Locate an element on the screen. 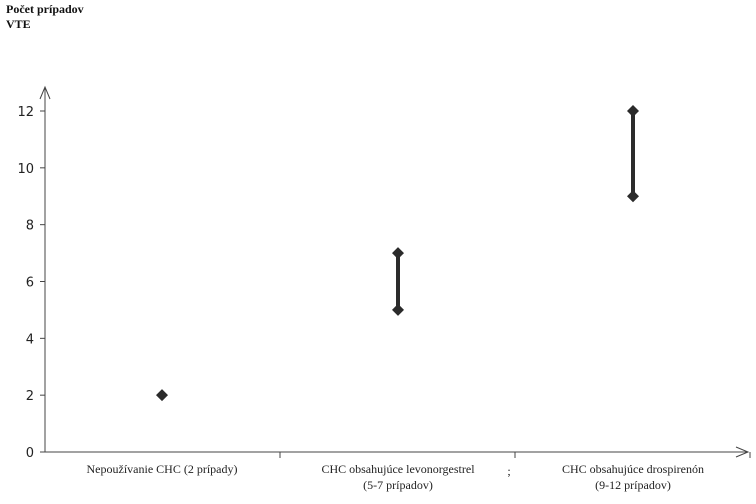 The width and height of the screenshot is (756, 504). y-axis-label-line-1: Počet prípadov is located at coordinates (45, 9).